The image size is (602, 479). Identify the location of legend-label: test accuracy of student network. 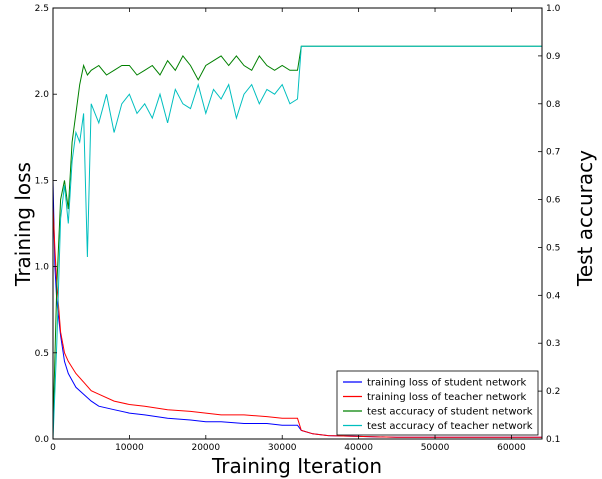
(450, 412).